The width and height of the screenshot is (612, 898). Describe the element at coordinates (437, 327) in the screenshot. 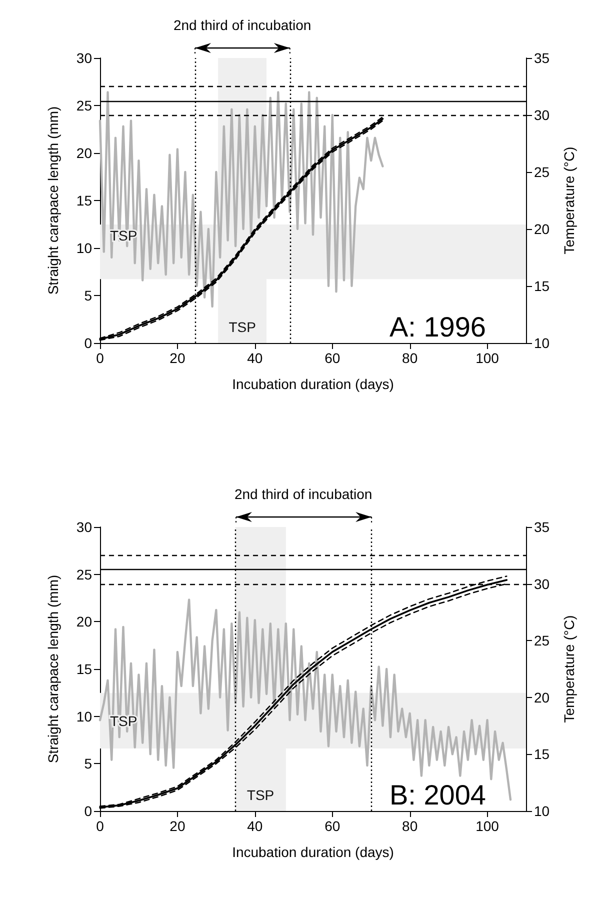

I see `annotation: A: 1996` at that location.